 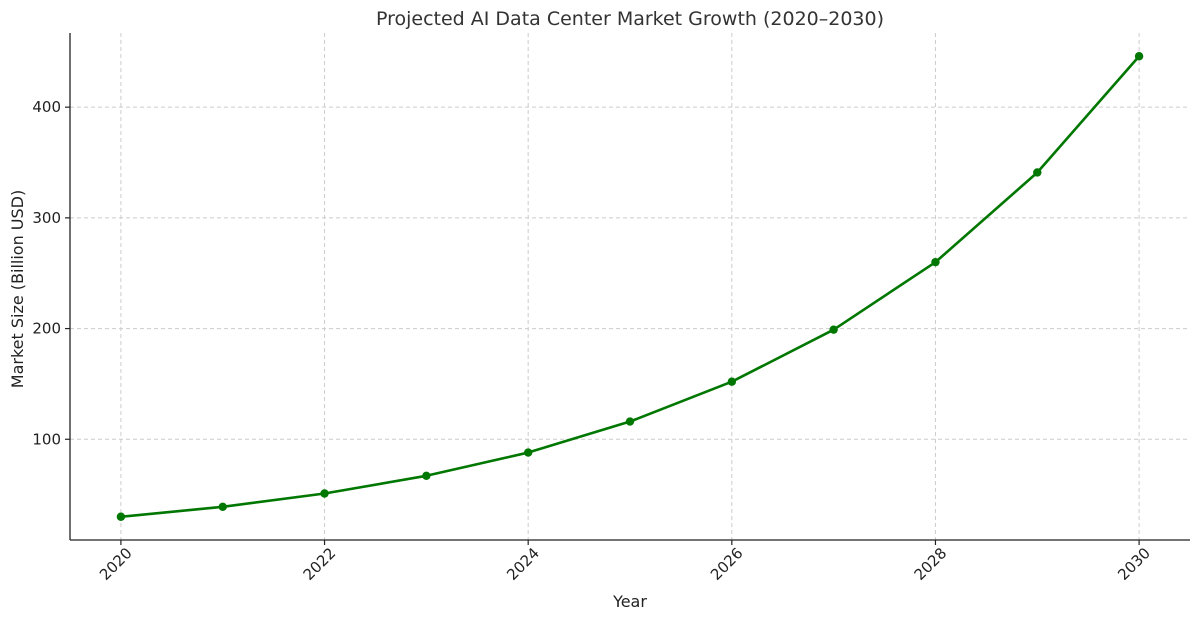 What do you see at coordinates (46, 218) in the screenshot?
I see `y-tick-label: 300` at bounding box center [46, 218].